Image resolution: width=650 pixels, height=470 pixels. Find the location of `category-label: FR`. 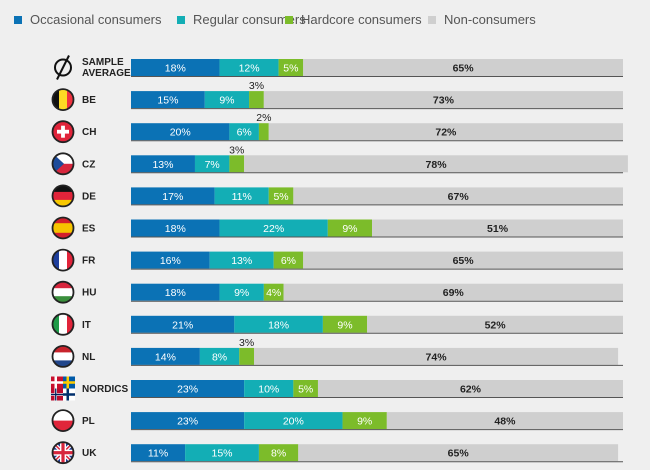

category-label: FR is located at coordinates (89, 261).